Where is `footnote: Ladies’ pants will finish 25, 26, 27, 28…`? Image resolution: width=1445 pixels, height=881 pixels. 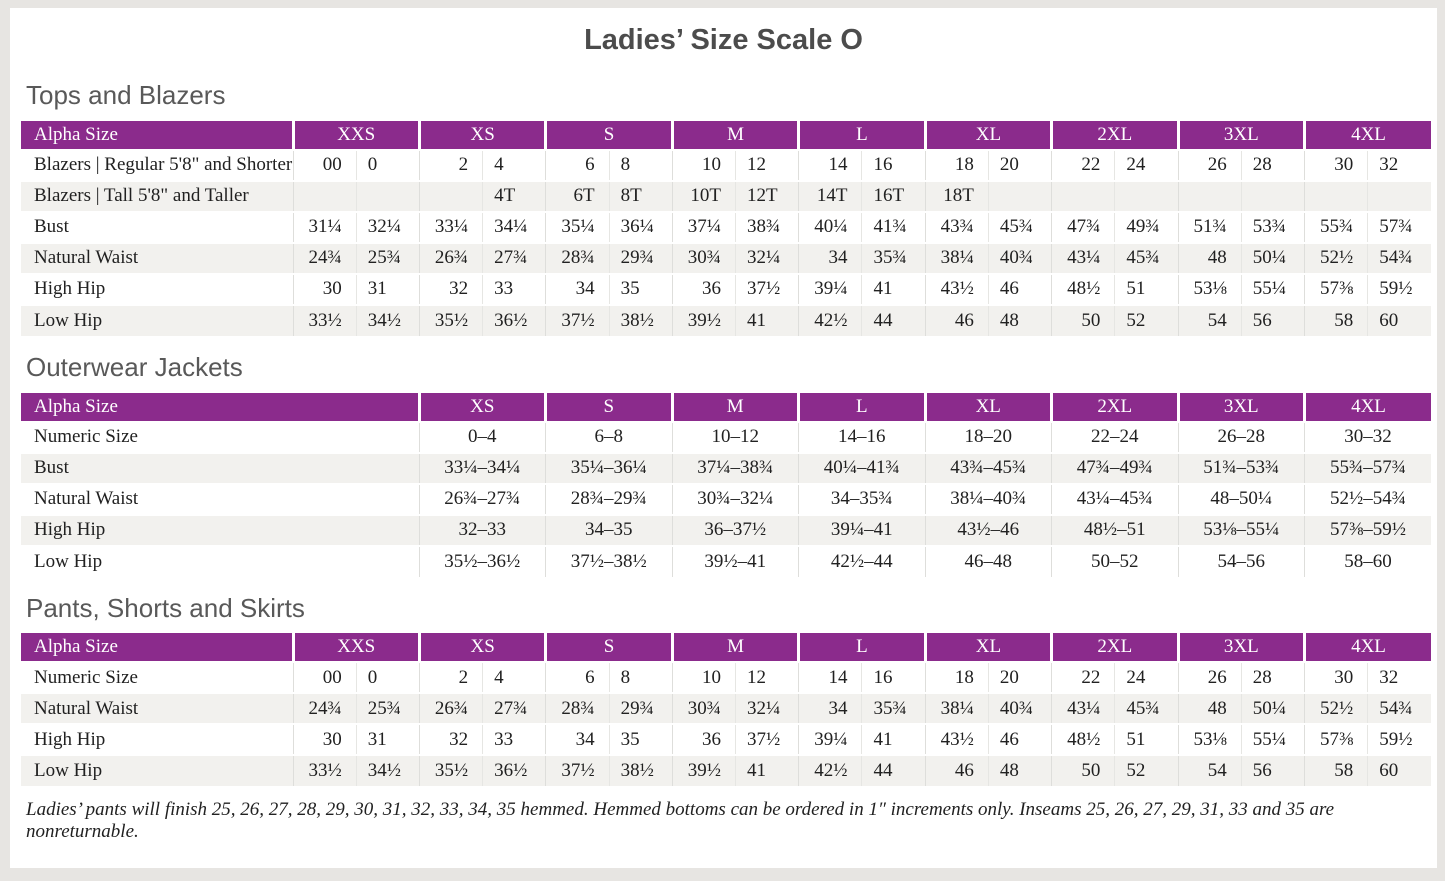
footnote: Ladies’ pants will finish 25, 26, 27, 28… is located at coordinates (680, 821).